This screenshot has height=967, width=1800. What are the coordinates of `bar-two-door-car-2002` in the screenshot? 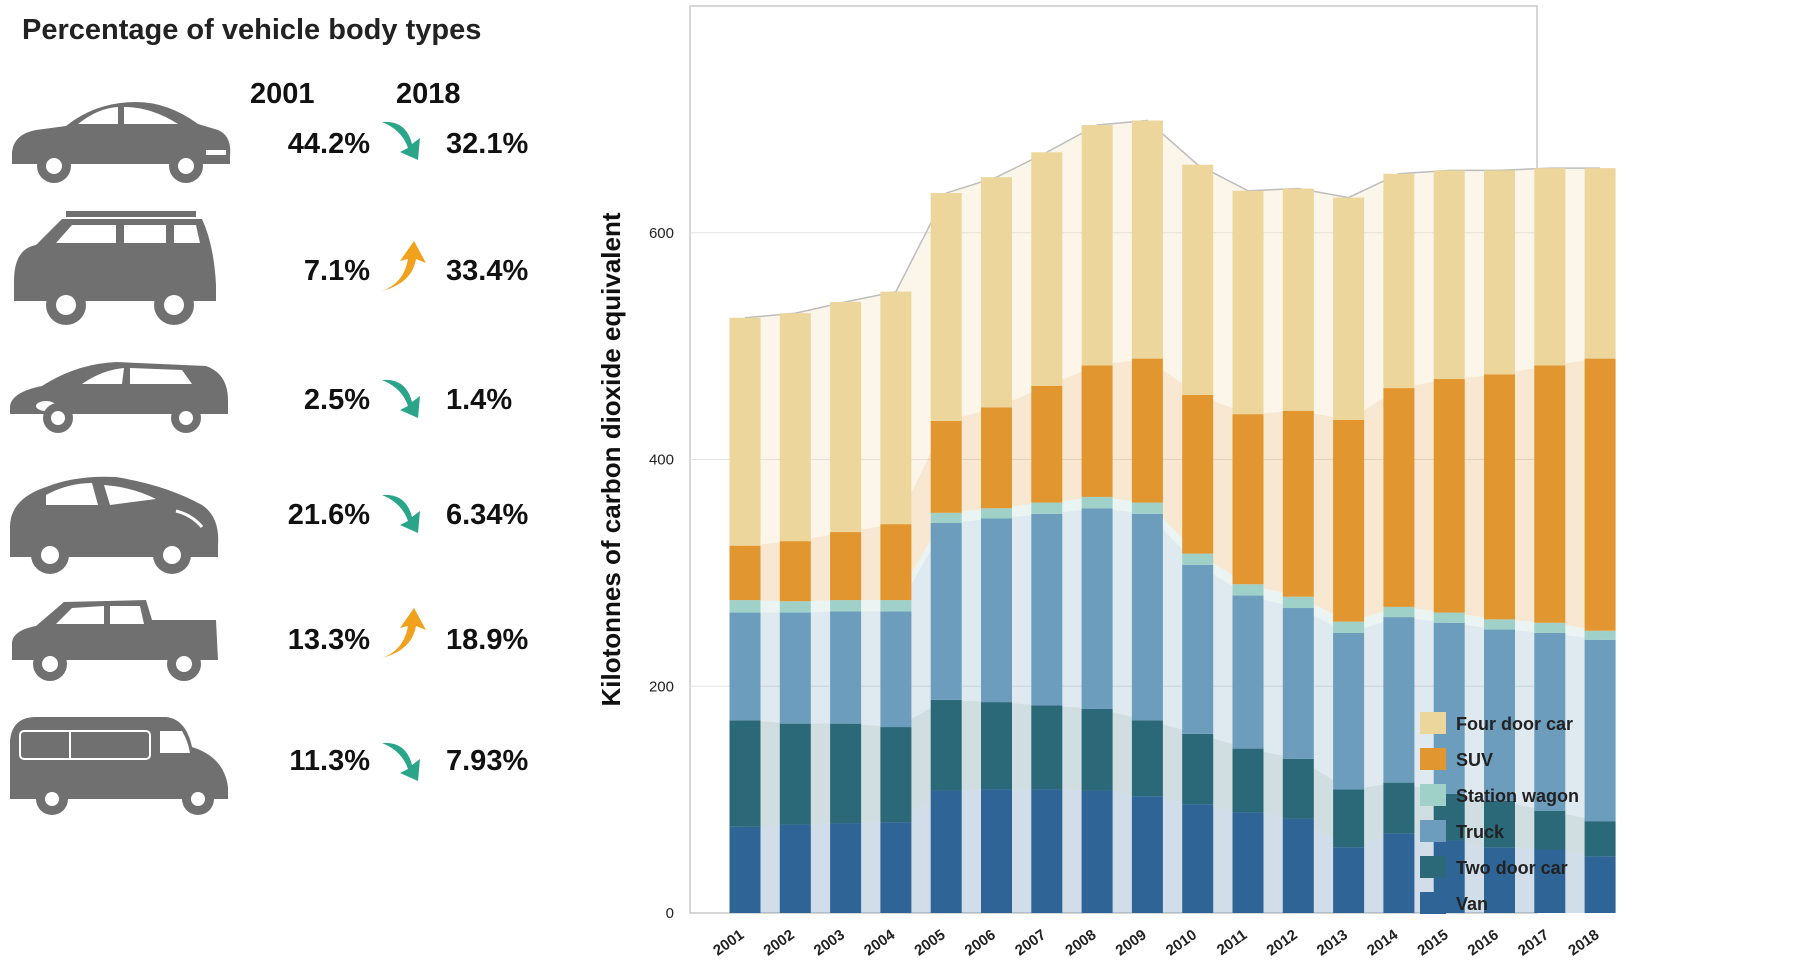 It's located at (795, 774).